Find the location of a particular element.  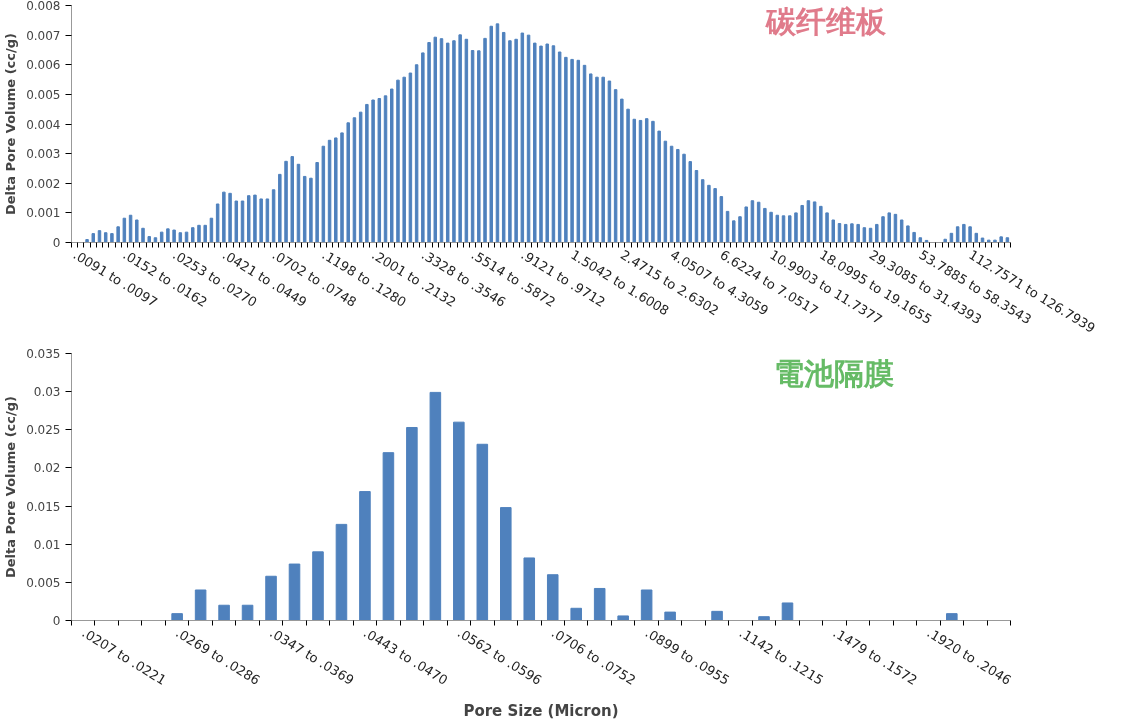

chart-title: 電池隔膜 is located at coordinates (834, 373).